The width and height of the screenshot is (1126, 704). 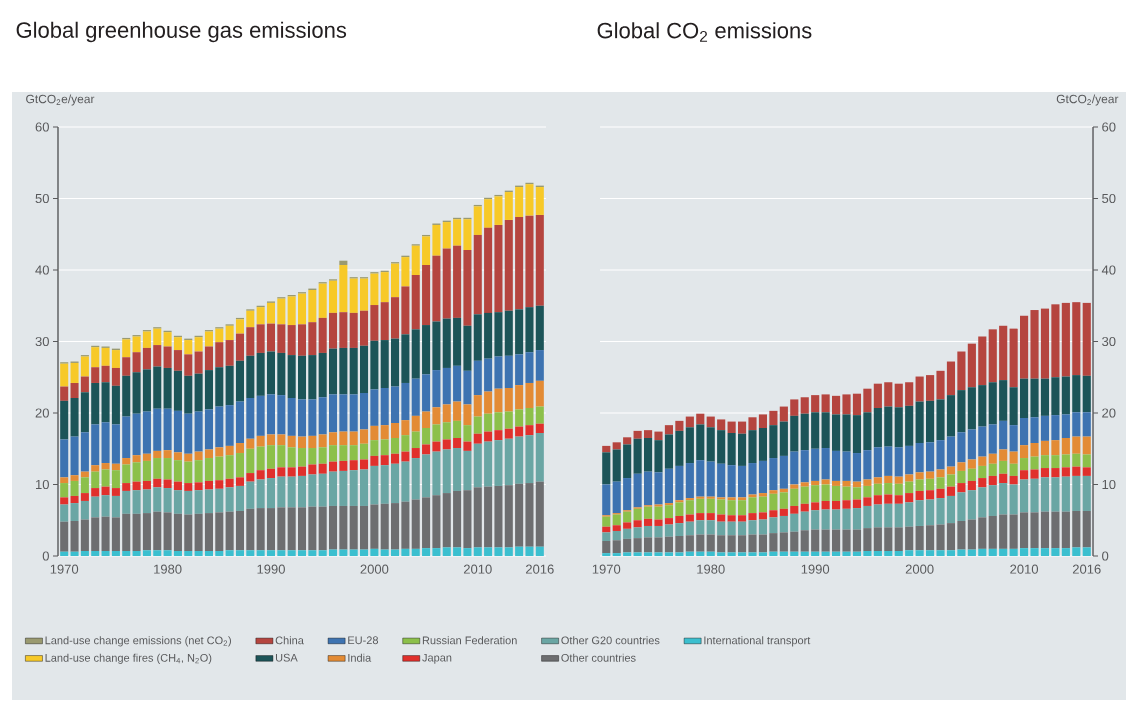 I want to click on y-axis-title: GtCO$_{2}$/year, so click(x=1087, y=100).